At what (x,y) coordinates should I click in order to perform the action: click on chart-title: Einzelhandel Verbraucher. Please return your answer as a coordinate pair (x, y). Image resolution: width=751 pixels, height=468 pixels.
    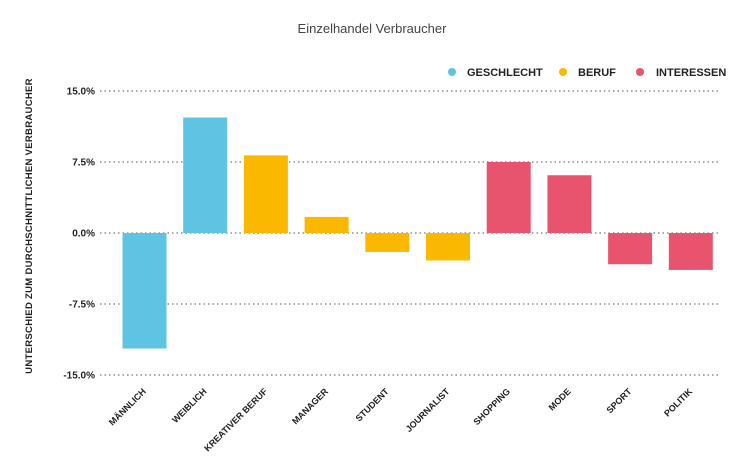
    Looking at the image, I should click on (373, 28).